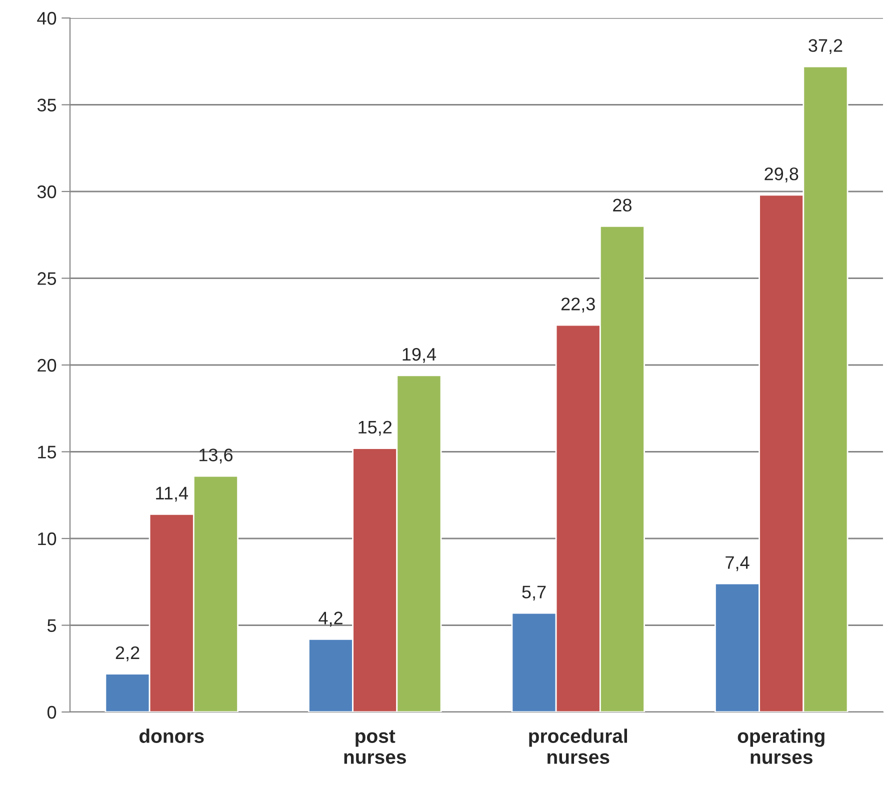 This screenshot has height=805, width=889. Describe the element at coordinates (46, 18) in the screenshot. I see `y-tick-label: 40` at that location.